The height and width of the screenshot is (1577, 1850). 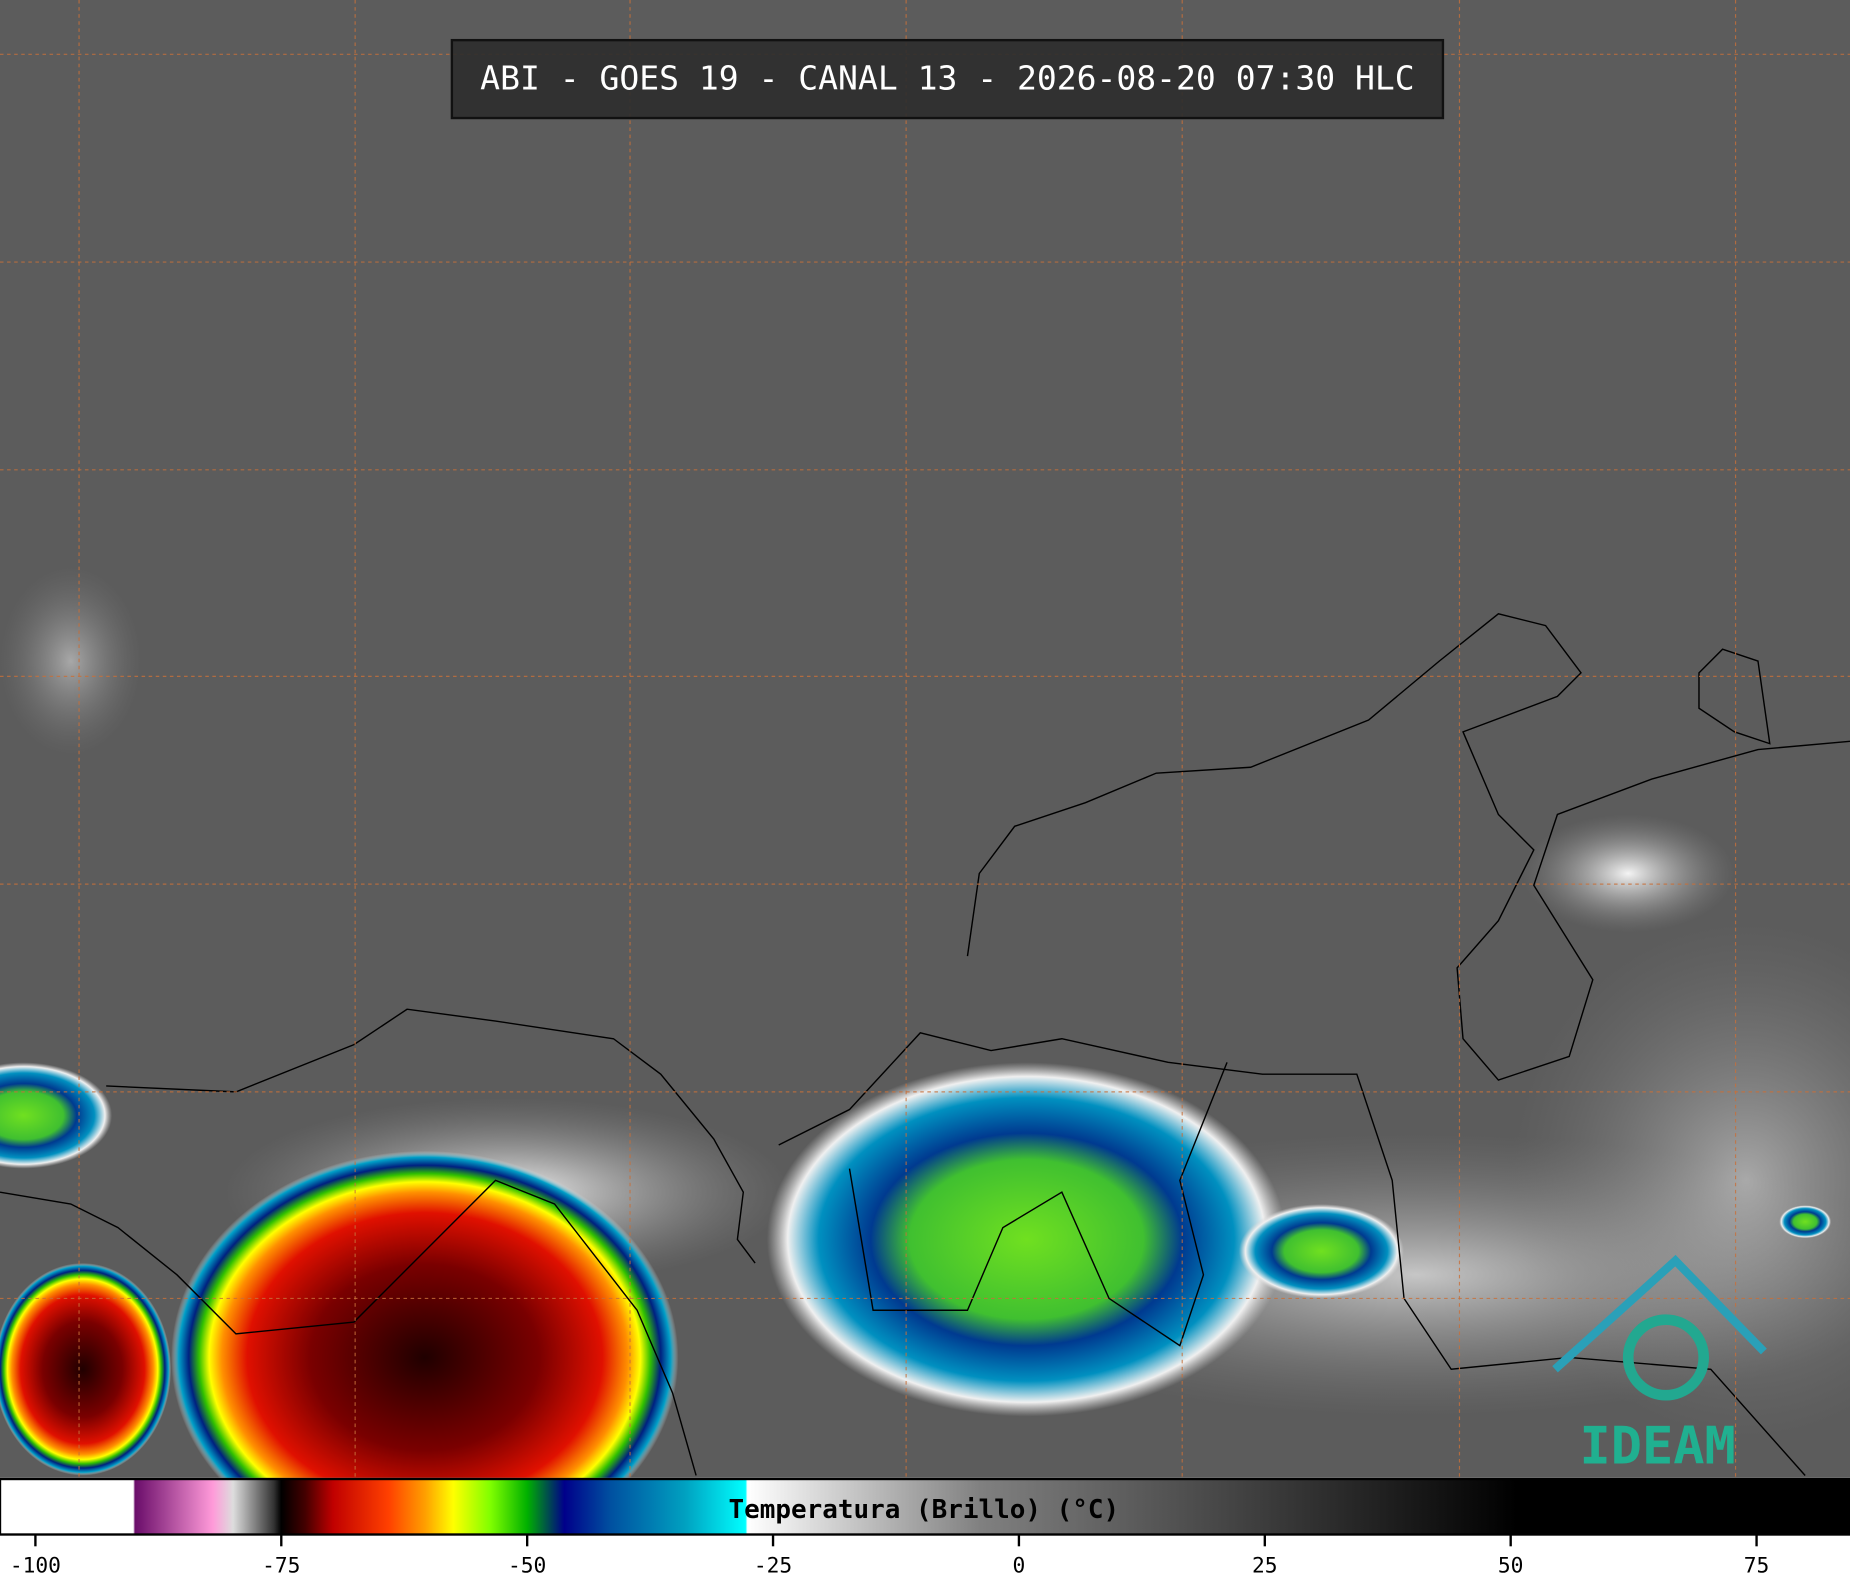 What do you see at coordinates (1757, 1565) in the screenshot?
I see `tick-label: 75` at bounding box center [1757, 1565].